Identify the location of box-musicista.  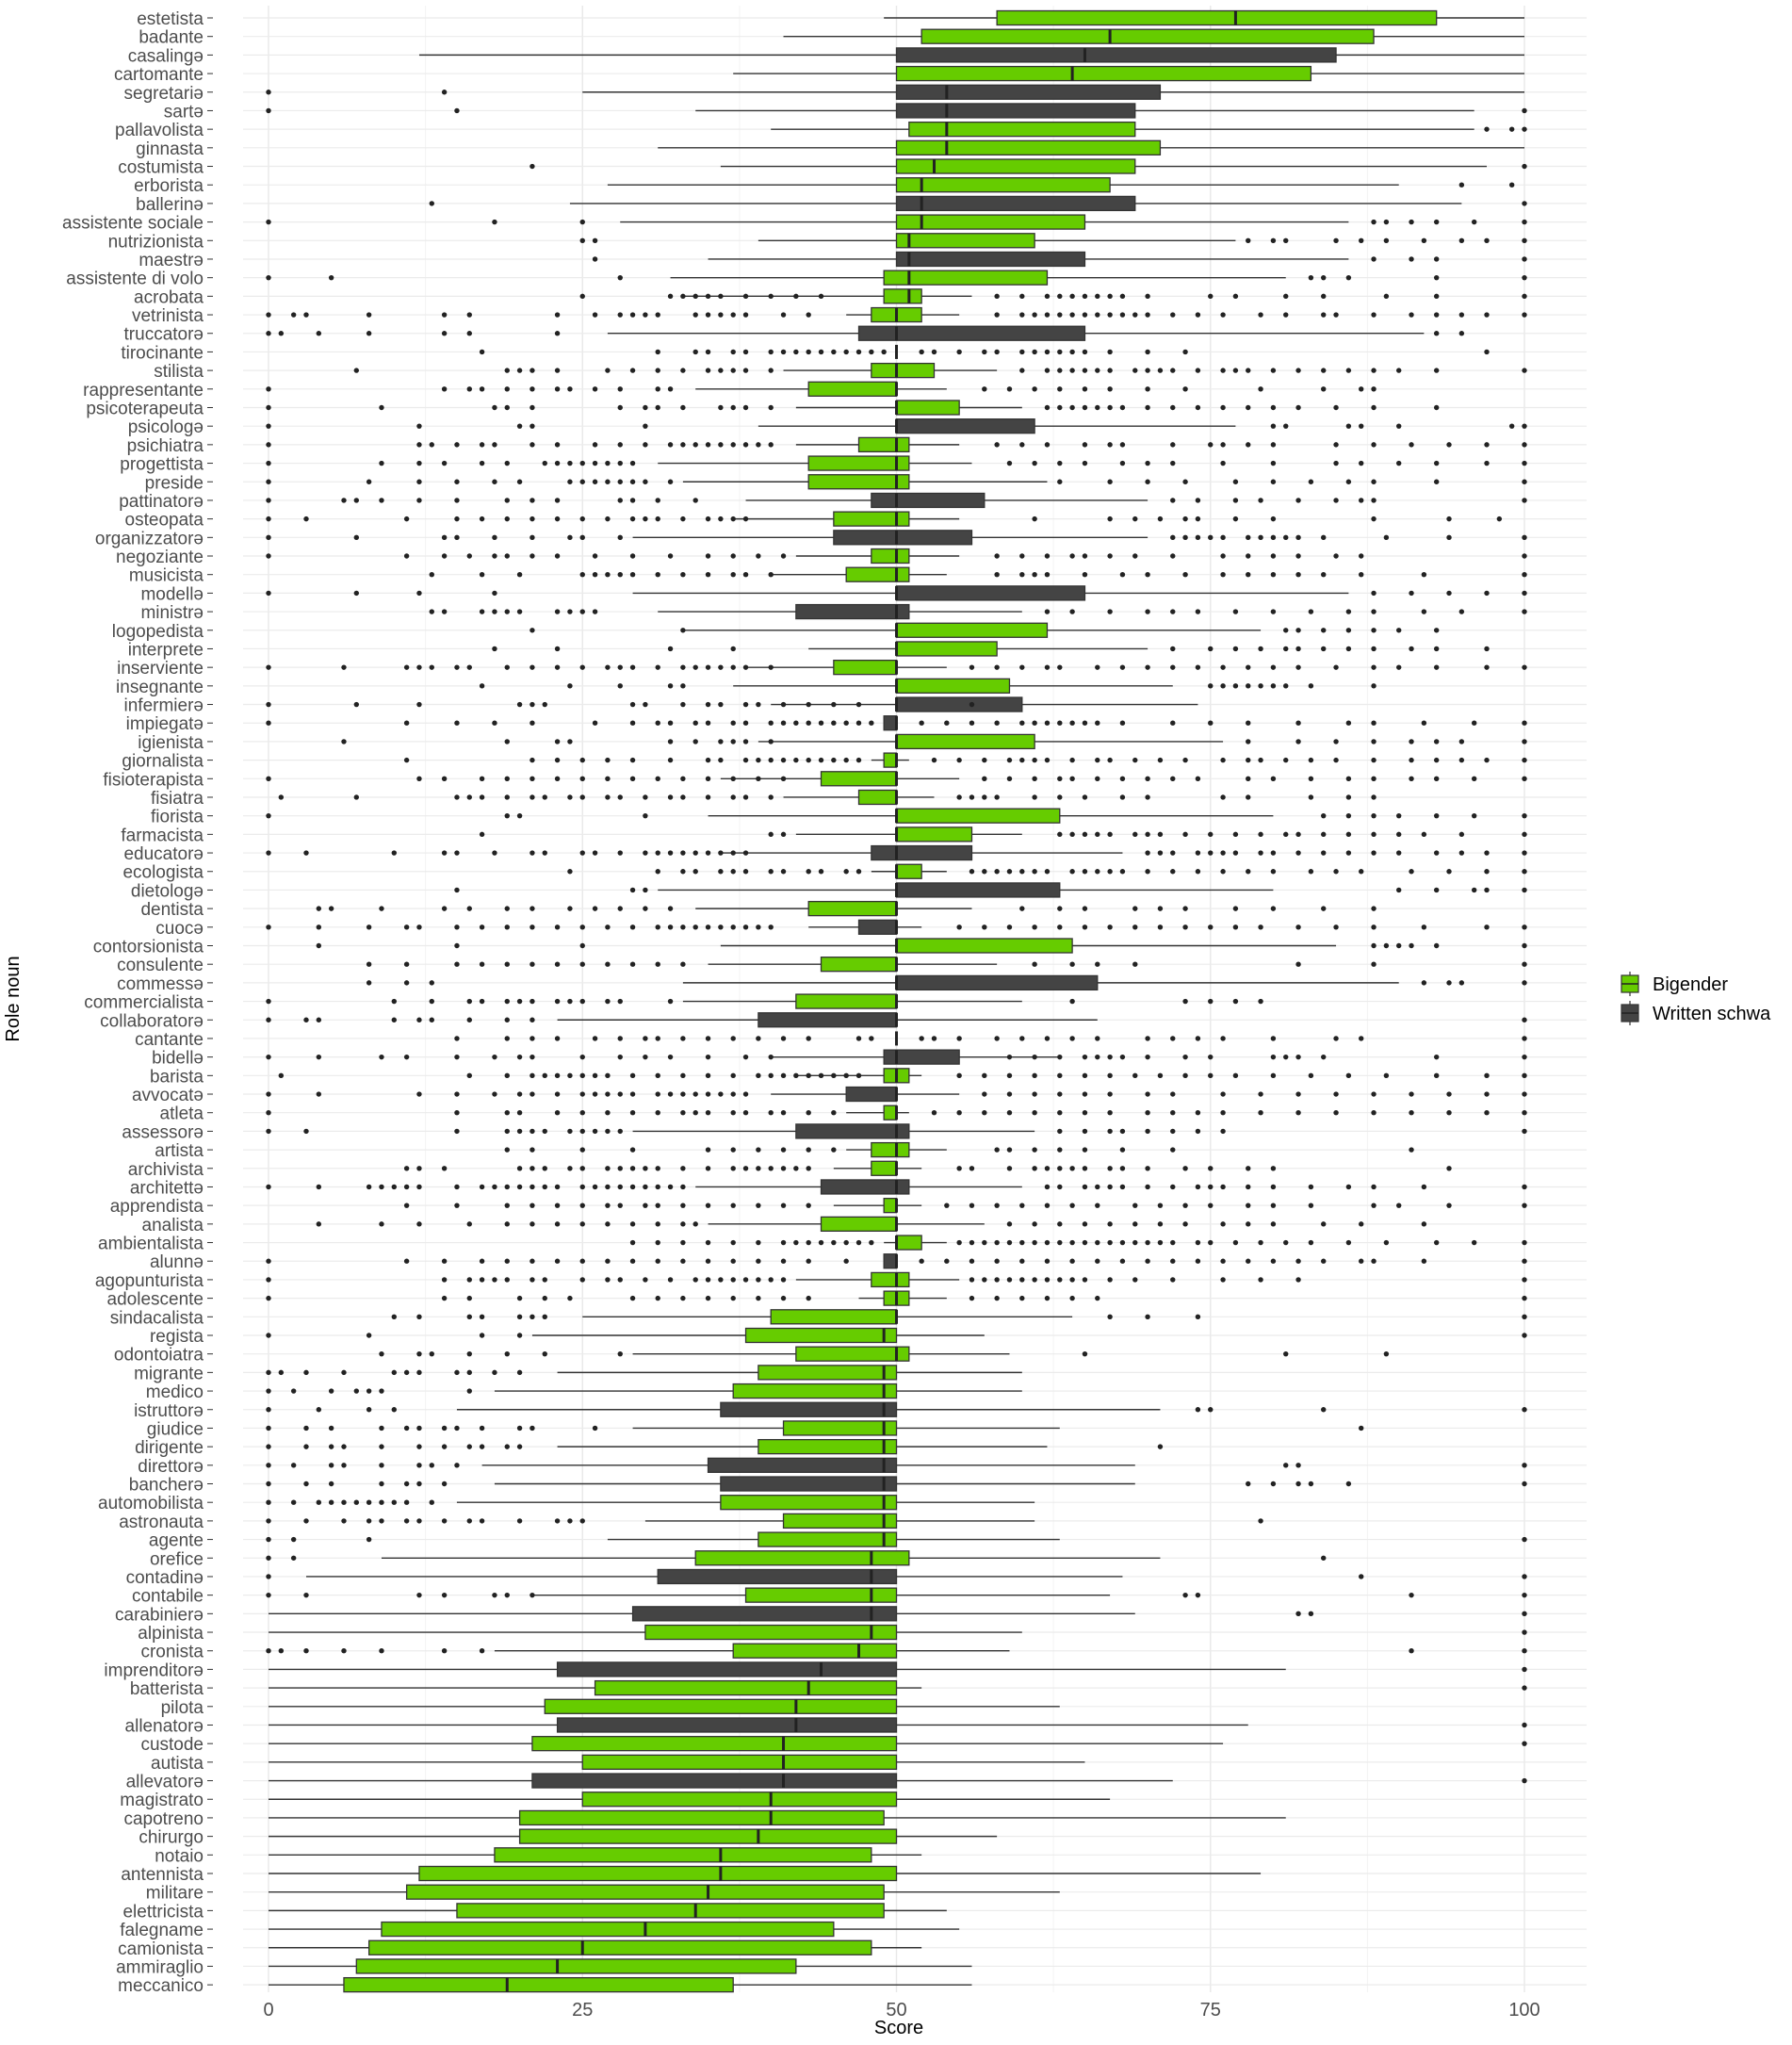
(978, 574).